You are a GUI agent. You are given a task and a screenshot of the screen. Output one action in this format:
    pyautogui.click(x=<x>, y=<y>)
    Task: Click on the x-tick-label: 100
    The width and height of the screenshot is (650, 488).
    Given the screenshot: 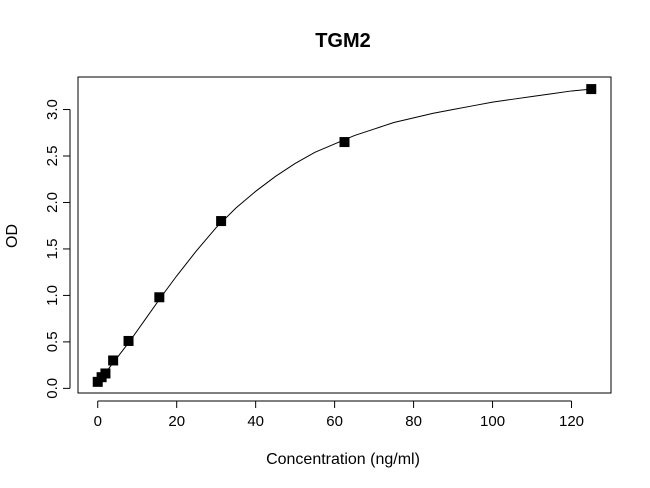 What is the action you would take?
    pyautogui.click(x=492, y=421)
    